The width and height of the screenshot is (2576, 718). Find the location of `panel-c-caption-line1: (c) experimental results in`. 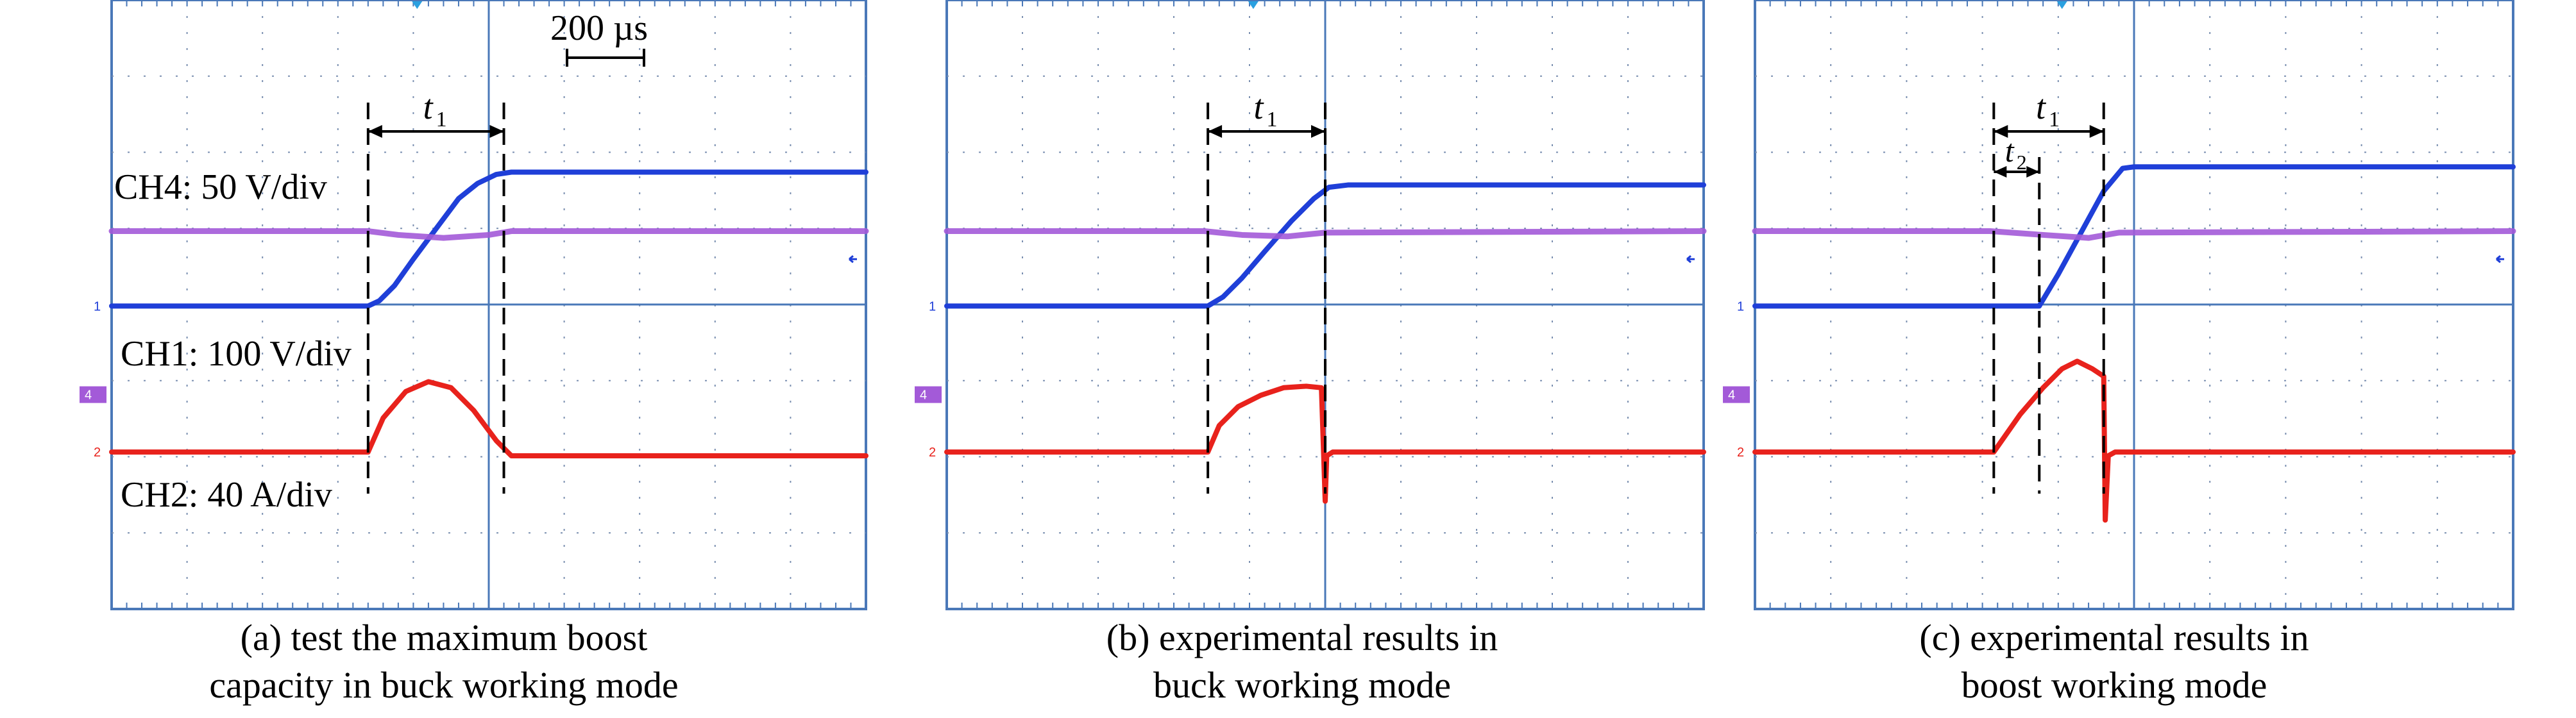

panel-c-caption-line1: (c) experimental results in is located at coordinates (2114, 638).